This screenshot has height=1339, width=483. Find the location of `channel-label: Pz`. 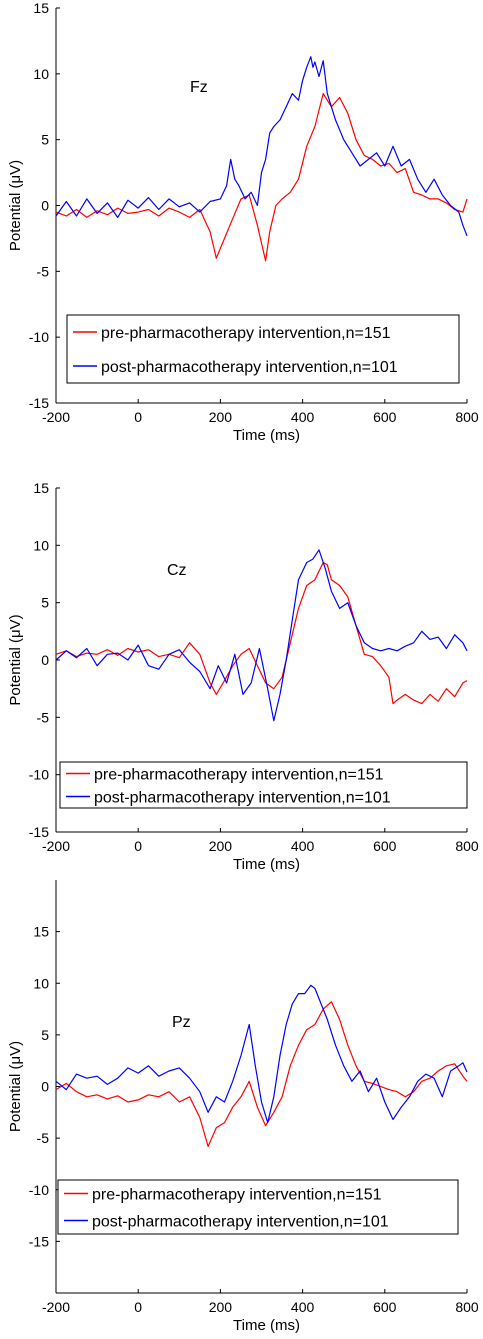

channel-label: Pz is located at coordinates (181, 1022).